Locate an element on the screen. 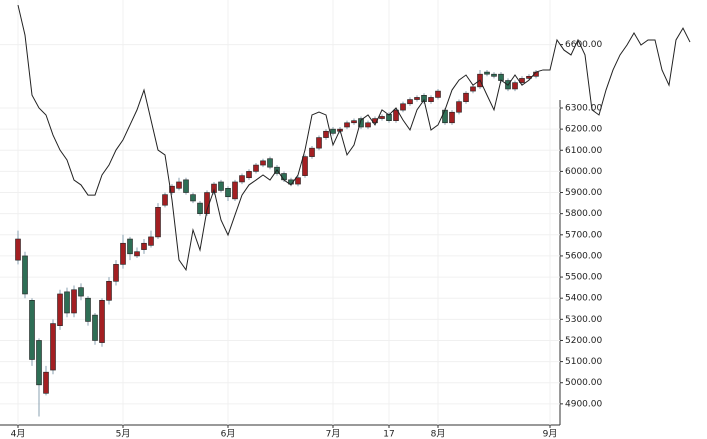  y-tick-label: 6300.00 is located at coordinates (583, 108).